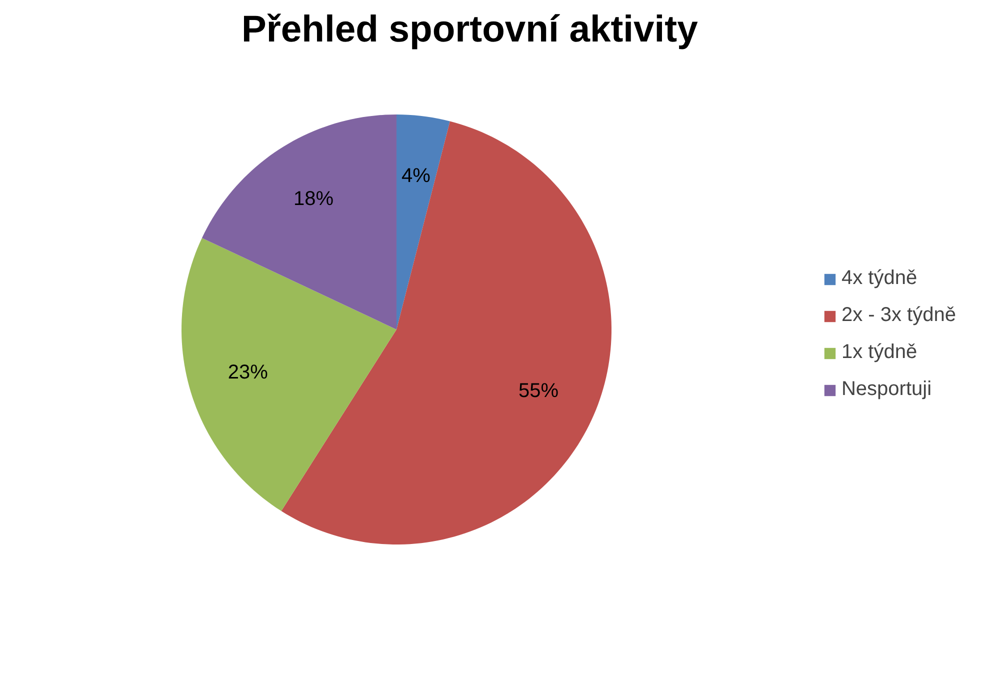 The width and height of the screenshot is (982, 696). Describe the element at coordinates (538, 391) in the screenshot. I see `data-label: 55%` at that location.